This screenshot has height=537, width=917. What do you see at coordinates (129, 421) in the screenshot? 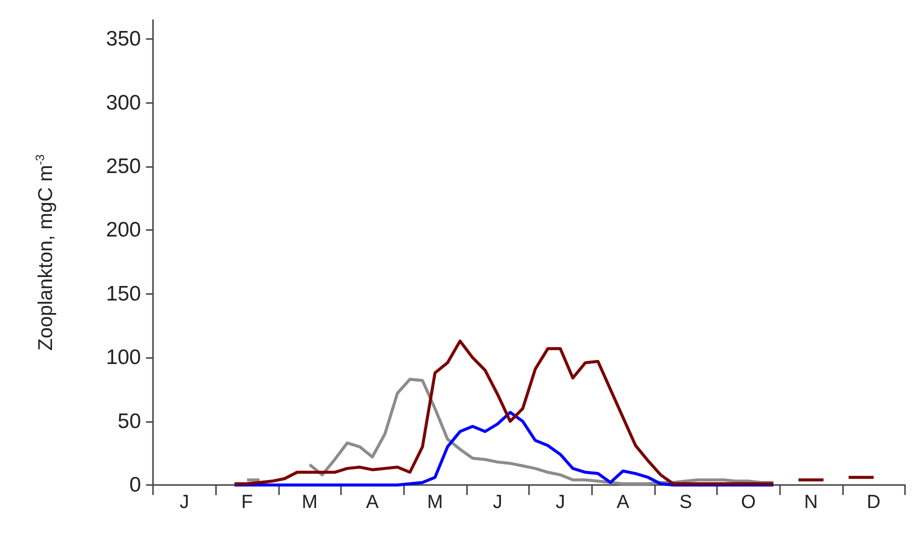
I see `y-tick-label: 50` at bounding box center [129, 421].